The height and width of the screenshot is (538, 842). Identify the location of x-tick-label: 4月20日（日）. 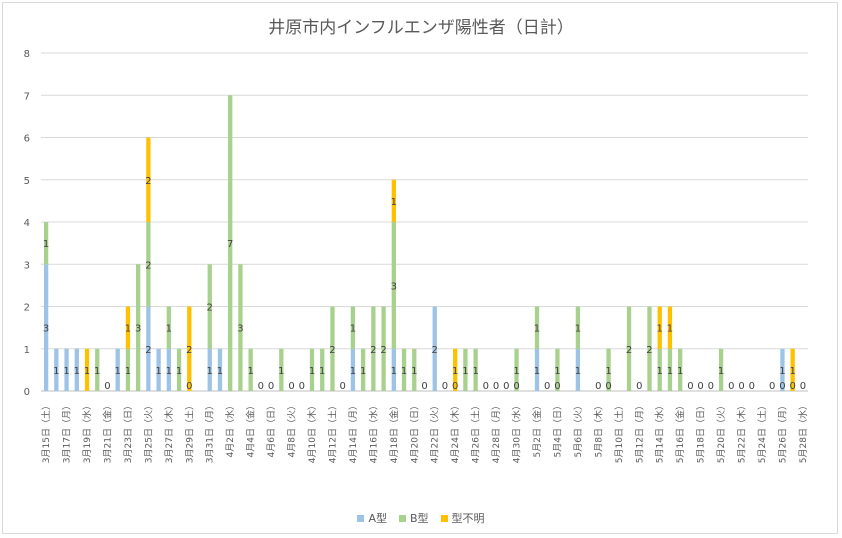
(414, 432).